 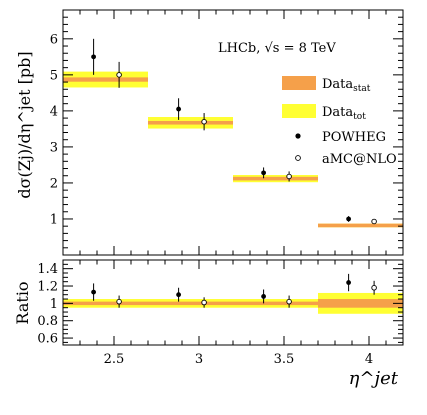 What do you see at coordinates (54, 111) in the screenshot?
I see `main-ytick-label-3: 4` at bounding box center [54, 111].